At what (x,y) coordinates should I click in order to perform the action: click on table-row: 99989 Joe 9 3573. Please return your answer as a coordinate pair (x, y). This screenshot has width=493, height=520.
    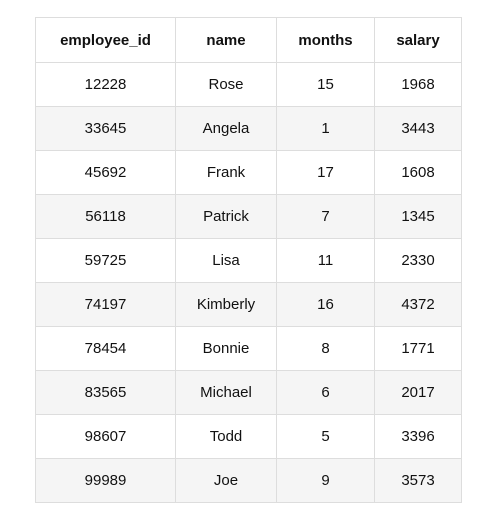
    Looking at the image, I should click on (248, 480).